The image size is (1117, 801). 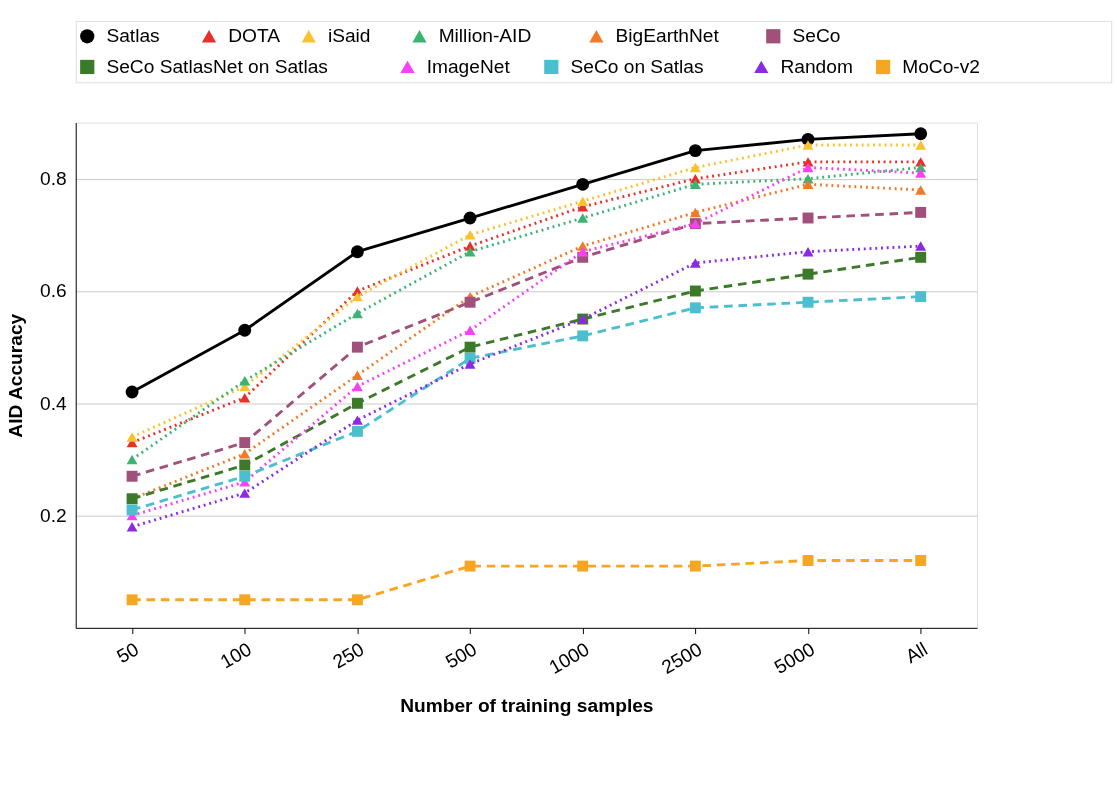 What do you see at coordinates (235, 655) in the screenshot?
I see `x-tick-label: 100` at bounding box center [235, 655].